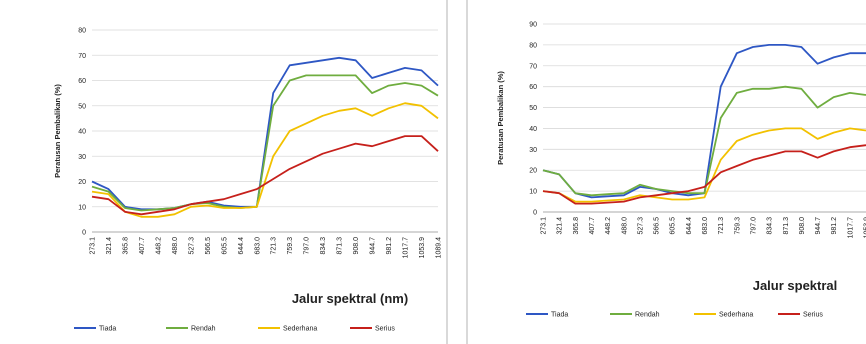 The image size is (866, 344). I want to click on series-line-rendah, so click(704, 141).